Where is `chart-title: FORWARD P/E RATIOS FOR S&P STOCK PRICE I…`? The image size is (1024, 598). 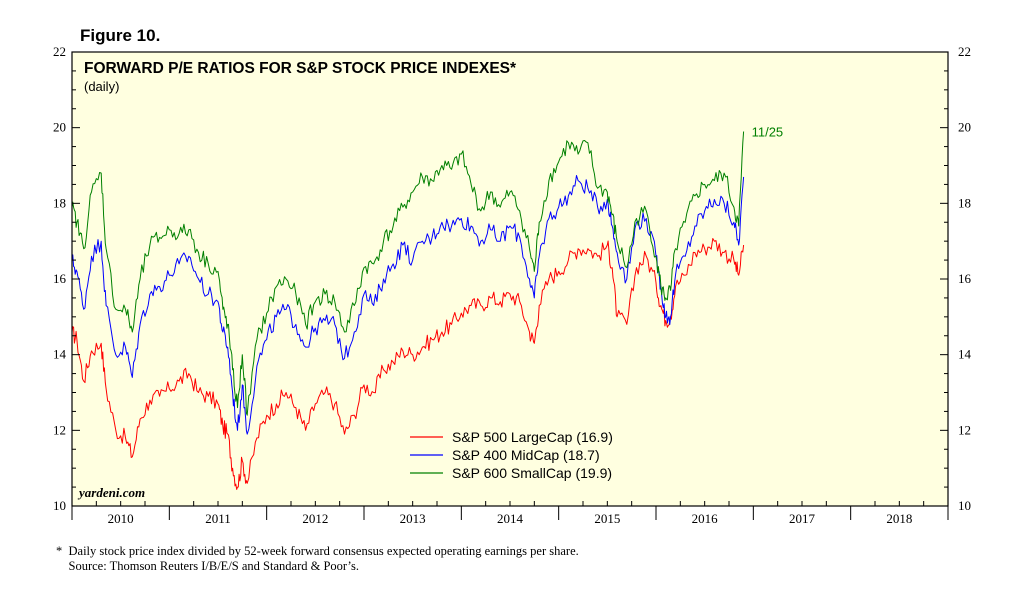
chart-title: FORWARD P/E RATIOS FOR S&P STOCK PRICE I… is located at coordinates (300, 68).